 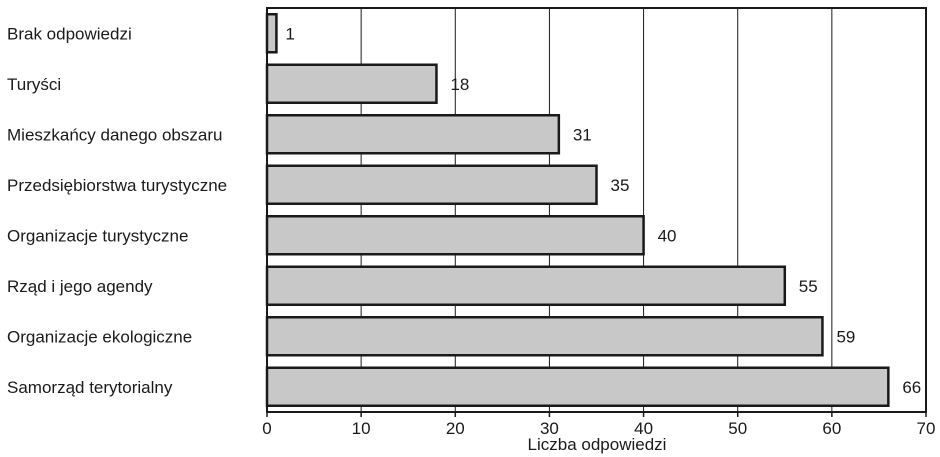 I want to click on x-tick-label-40: 40, so click(x=643, y=428).